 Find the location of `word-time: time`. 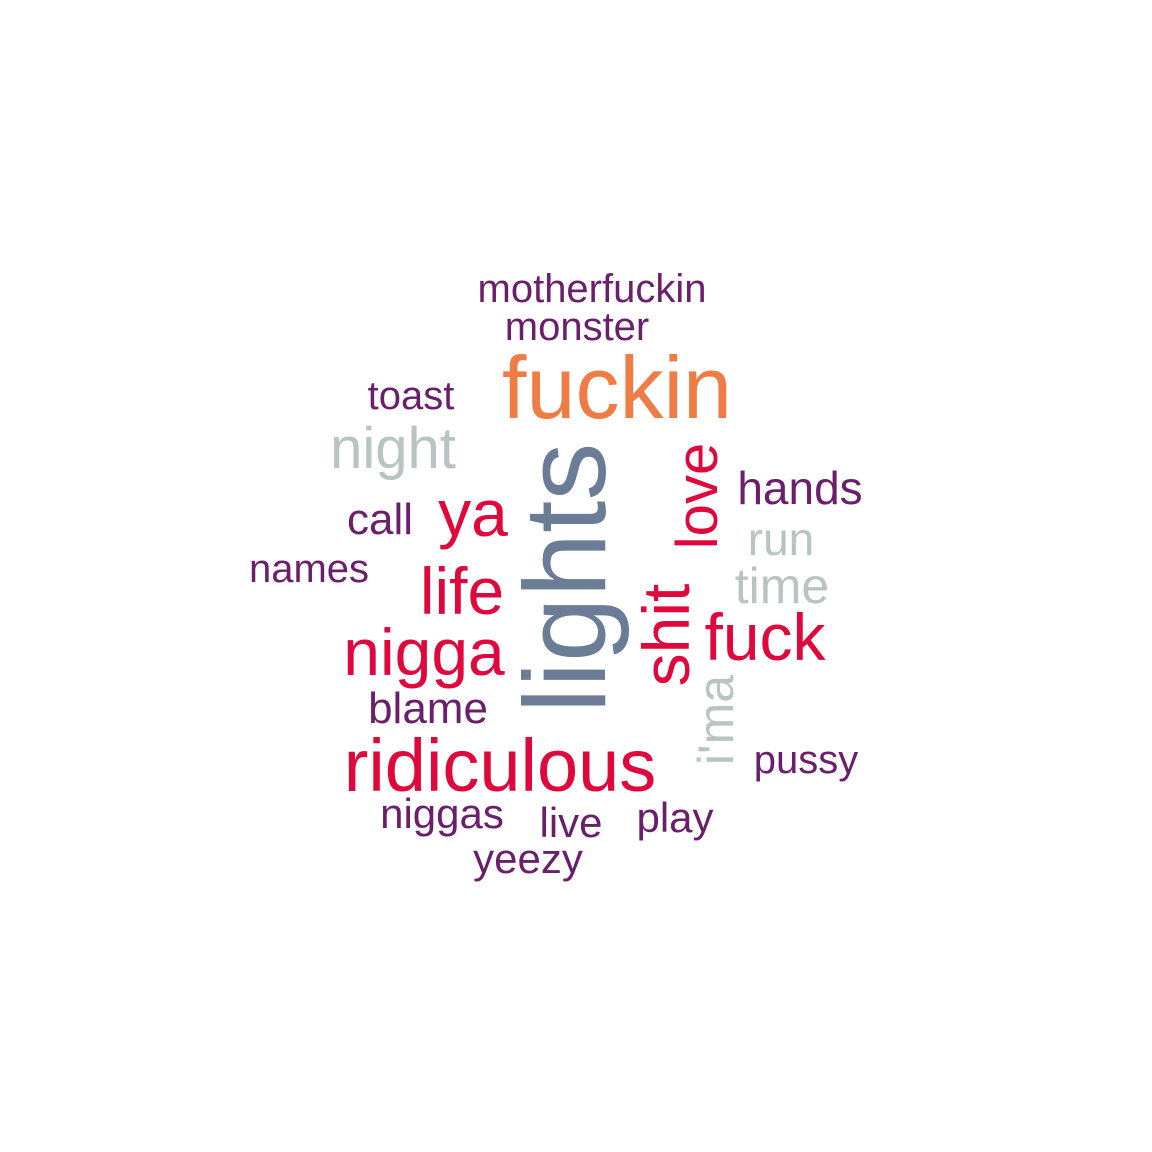

word-time: time is located at coordinates (782, 586).